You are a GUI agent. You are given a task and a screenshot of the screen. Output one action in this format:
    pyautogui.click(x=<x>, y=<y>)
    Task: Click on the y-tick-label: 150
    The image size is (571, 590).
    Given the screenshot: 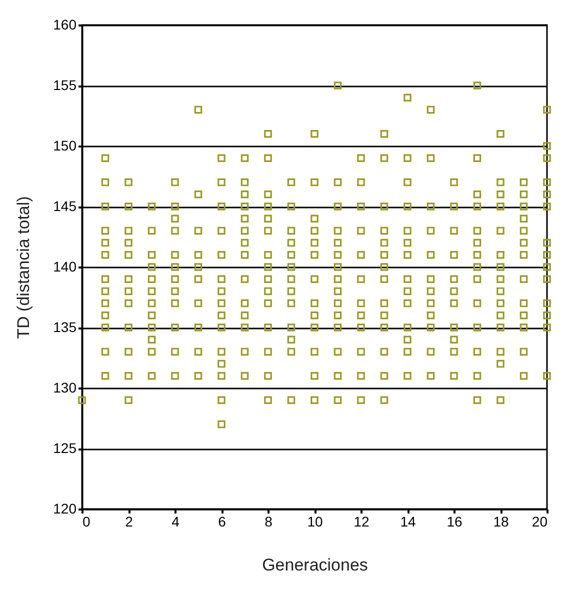 What is the action you would take?
    pyautogui.click(x=65, y=146)
    